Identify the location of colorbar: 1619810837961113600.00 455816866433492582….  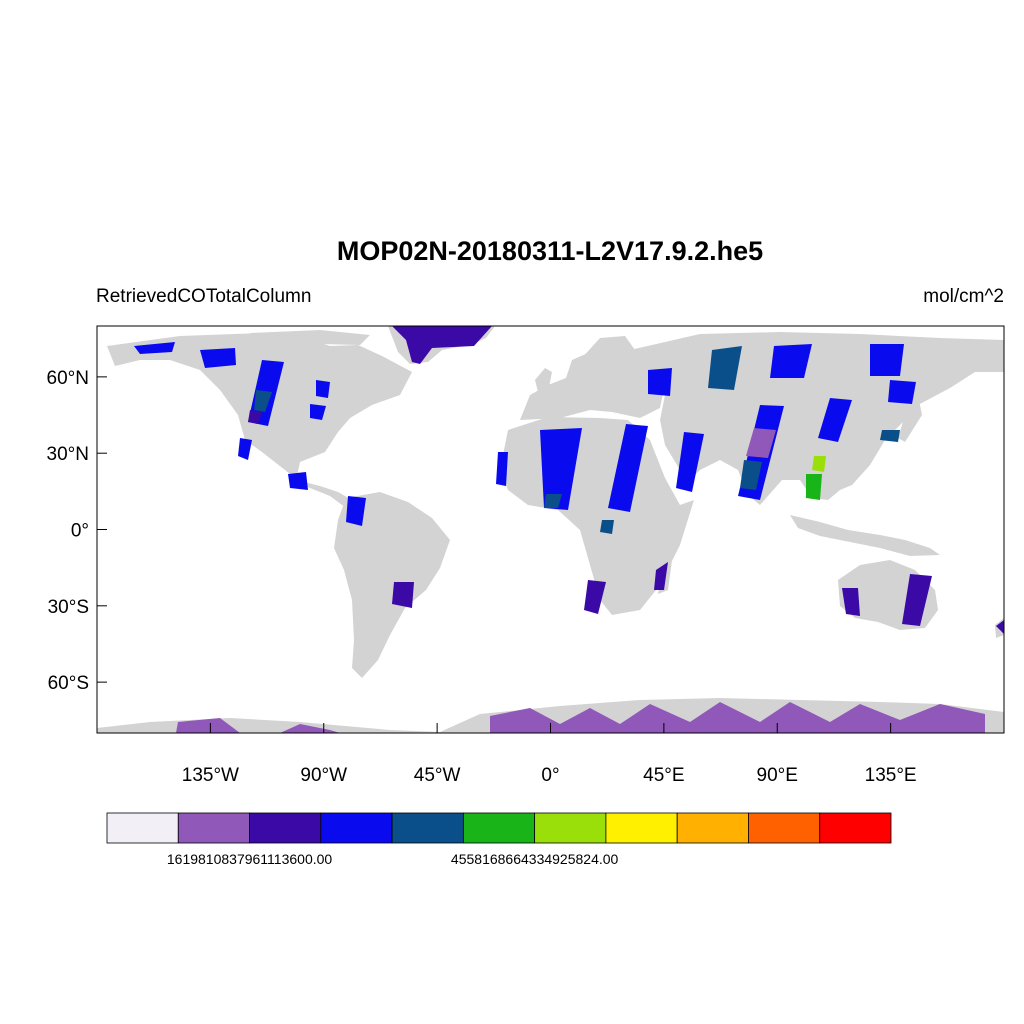
(499, 839).